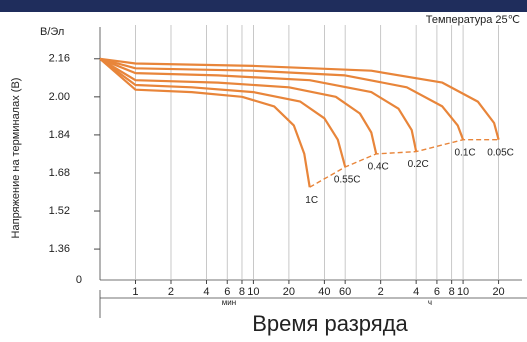 The width and height of the screenshot is (527, 342). Describe the element at coordinates (263, 6) in the screenshot. I see `header-bar` at that location.